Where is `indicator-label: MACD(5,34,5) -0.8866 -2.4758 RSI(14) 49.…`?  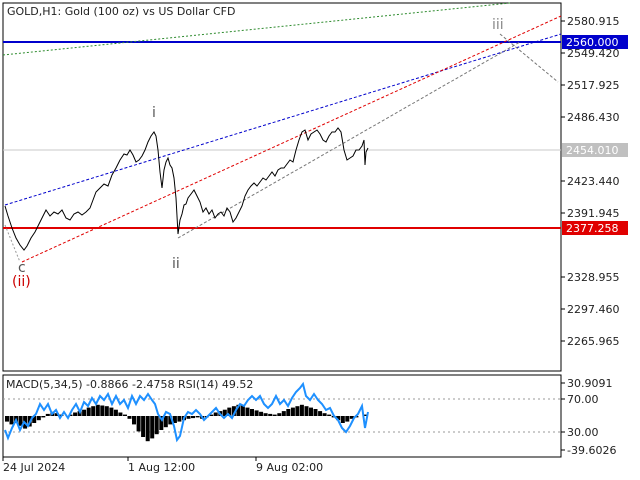 indicator-label: MACD(5,34,5) -0.8866 -2.4758 RSI(14) 49.… is located at coordinates (129, 384).